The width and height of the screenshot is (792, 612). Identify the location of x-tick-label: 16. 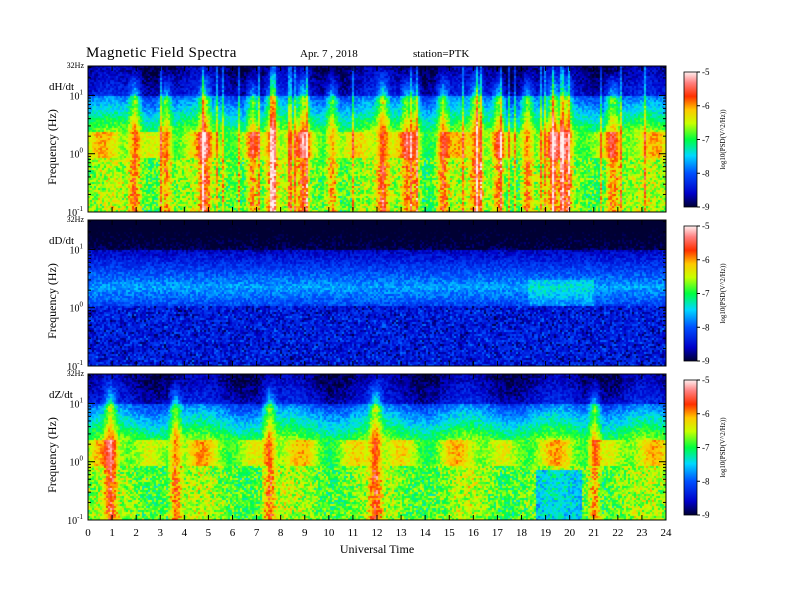
(474, 533).